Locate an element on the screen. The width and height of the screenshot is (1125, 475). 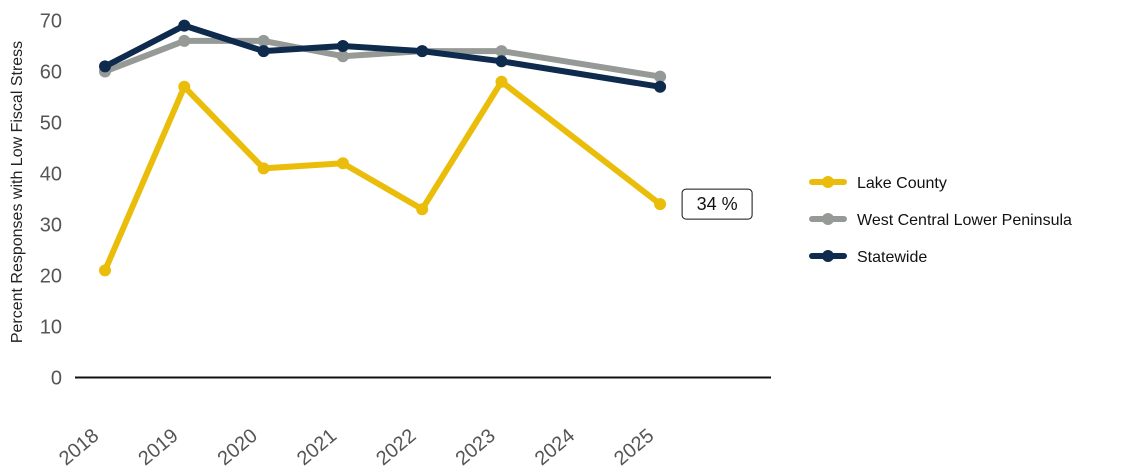
x-tick-label: 2021 is located at coordinates (317, 447).